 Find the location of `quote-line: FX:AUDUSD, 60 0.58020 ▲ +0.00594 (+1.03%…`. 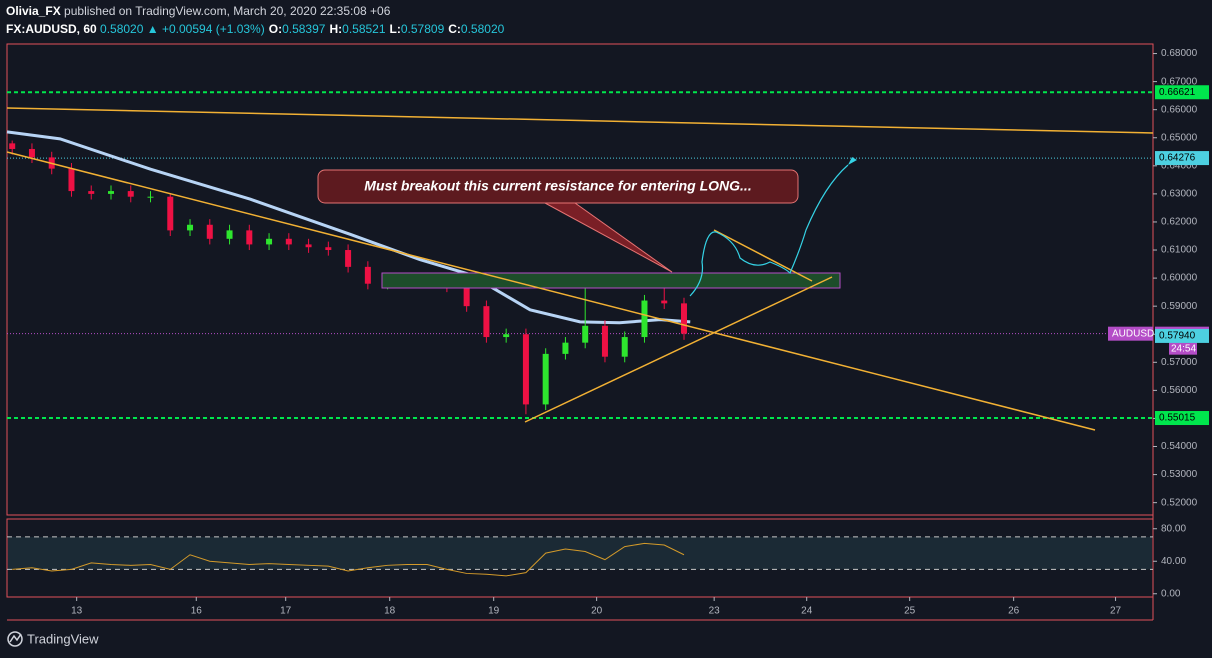

quote-line: FX:AUDUSD, 60 0.58020 ▲ +0.00594 (+1.03%… is located at coordinates (255, 29).